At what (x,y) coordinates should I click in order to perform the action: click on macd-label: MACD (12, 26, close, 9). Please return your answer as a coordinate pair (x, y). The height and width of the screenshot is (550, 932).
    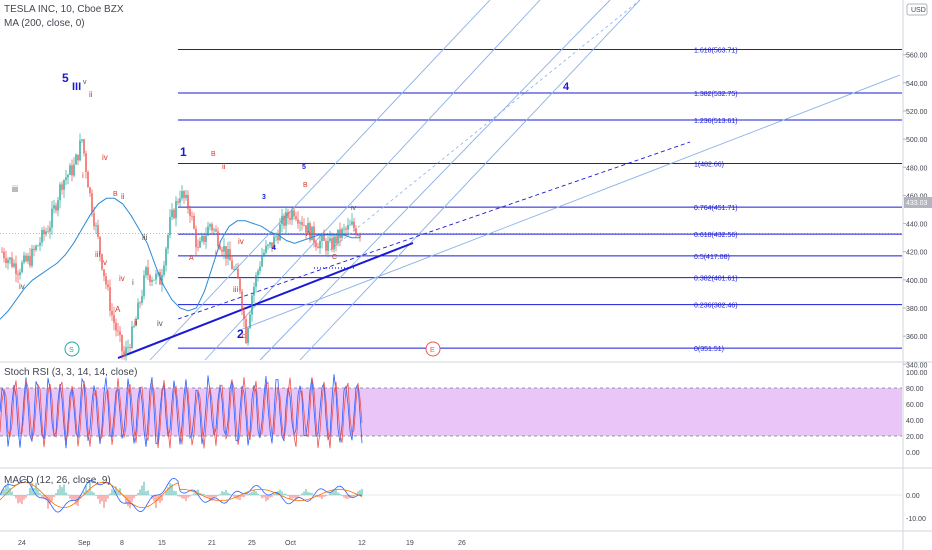
    Looking at the image, I should click on (57, 480).